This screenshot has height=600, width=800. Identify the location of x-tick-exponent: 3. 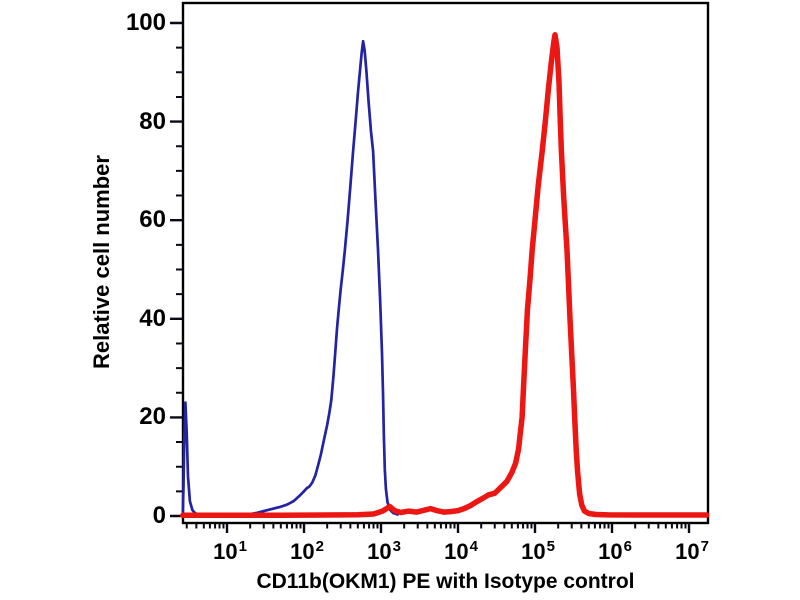
(396, 546).